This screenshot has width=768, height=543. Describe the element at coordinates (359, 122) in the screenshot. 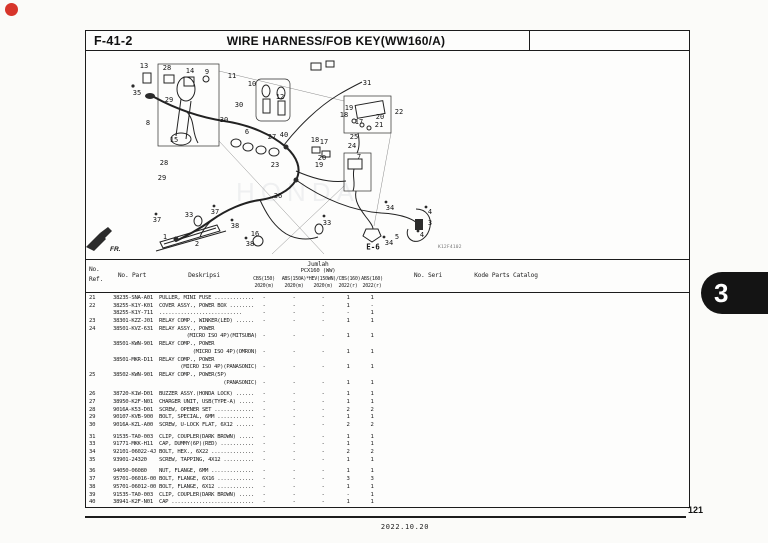

I see `diagram-callout-17: 17` at that location.